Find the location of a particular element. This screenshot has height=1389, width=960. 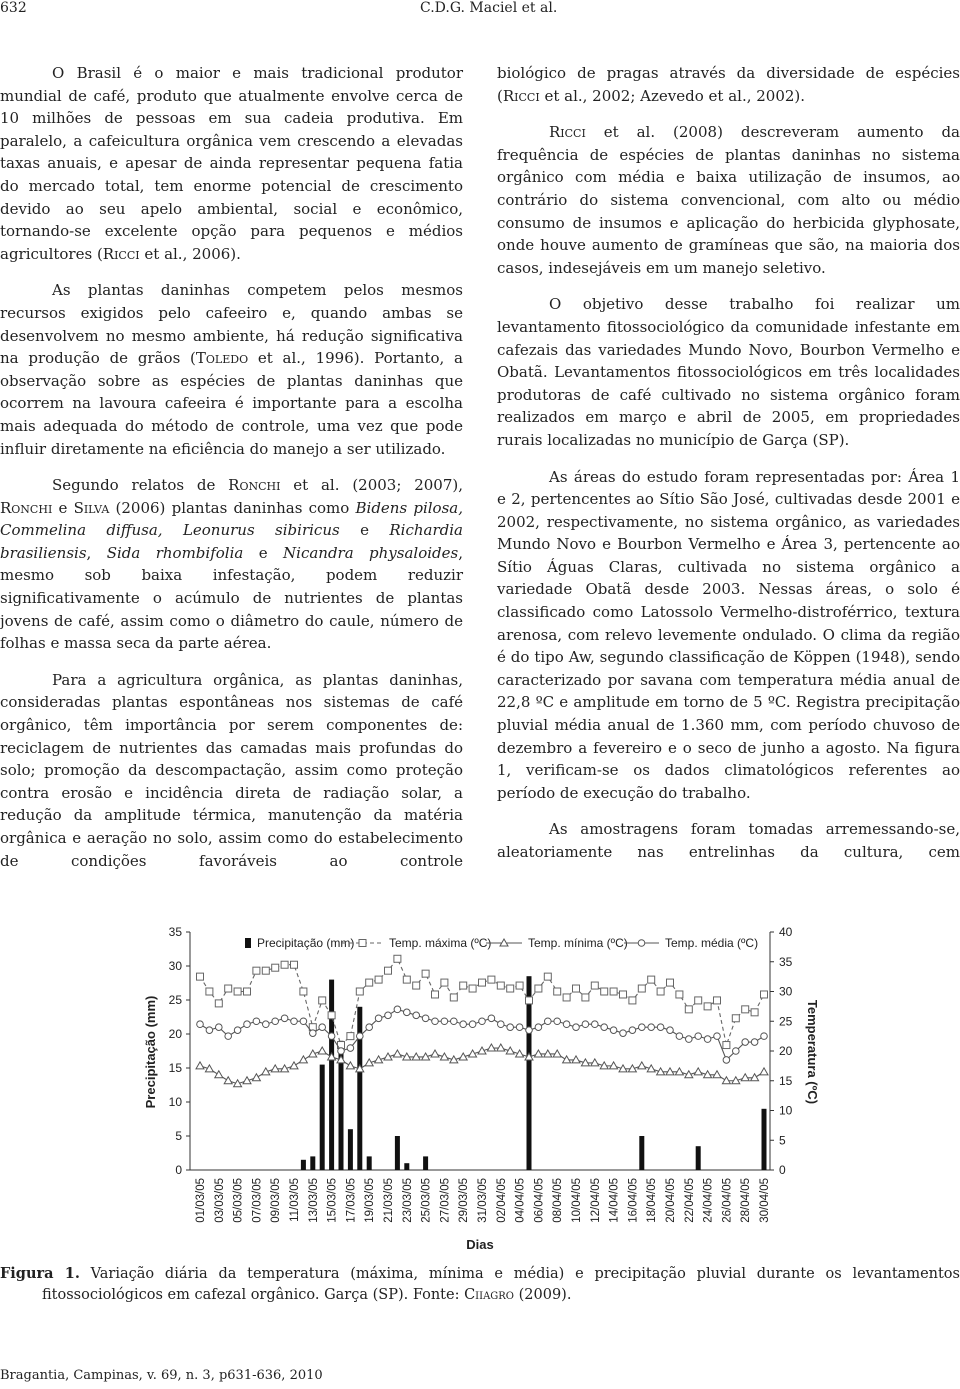

y-tick-label: 20 is located at coordinates (176, 1034).